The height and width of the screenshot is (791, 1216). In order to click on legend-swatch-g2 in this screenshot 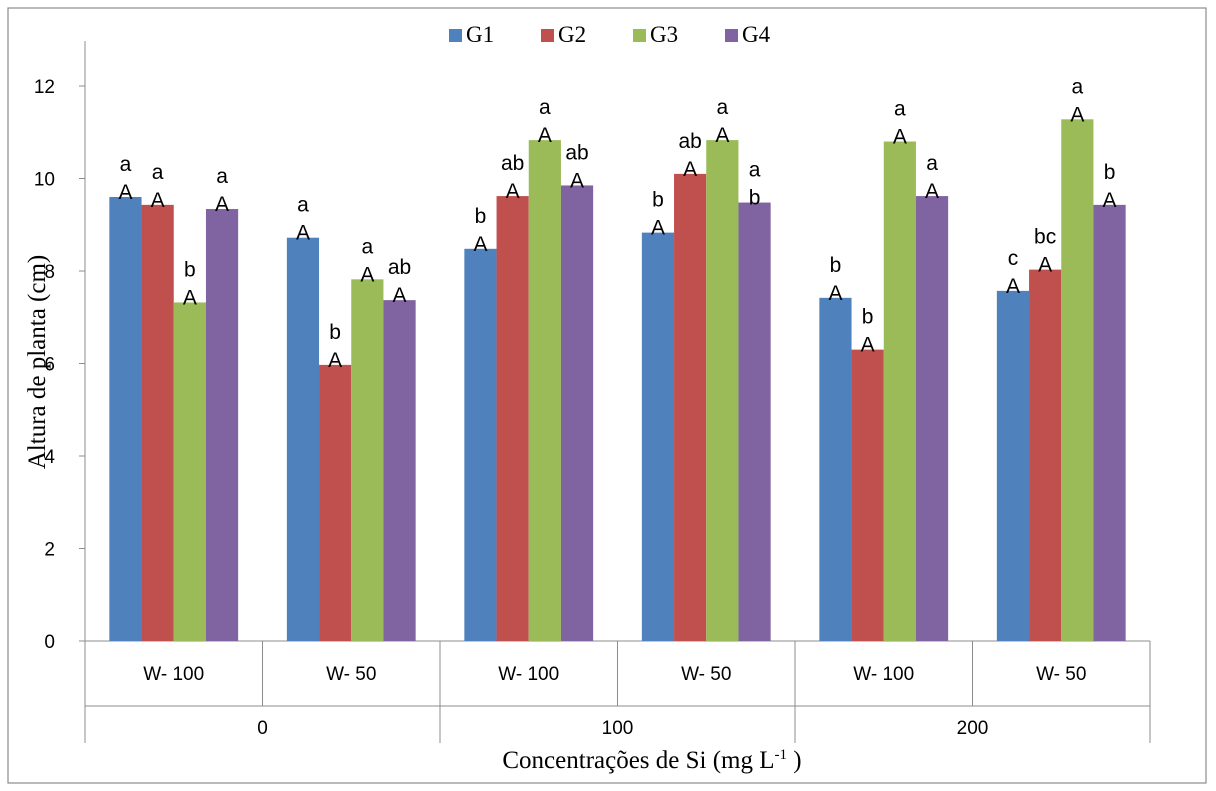, I will do `click(547, 35)`.